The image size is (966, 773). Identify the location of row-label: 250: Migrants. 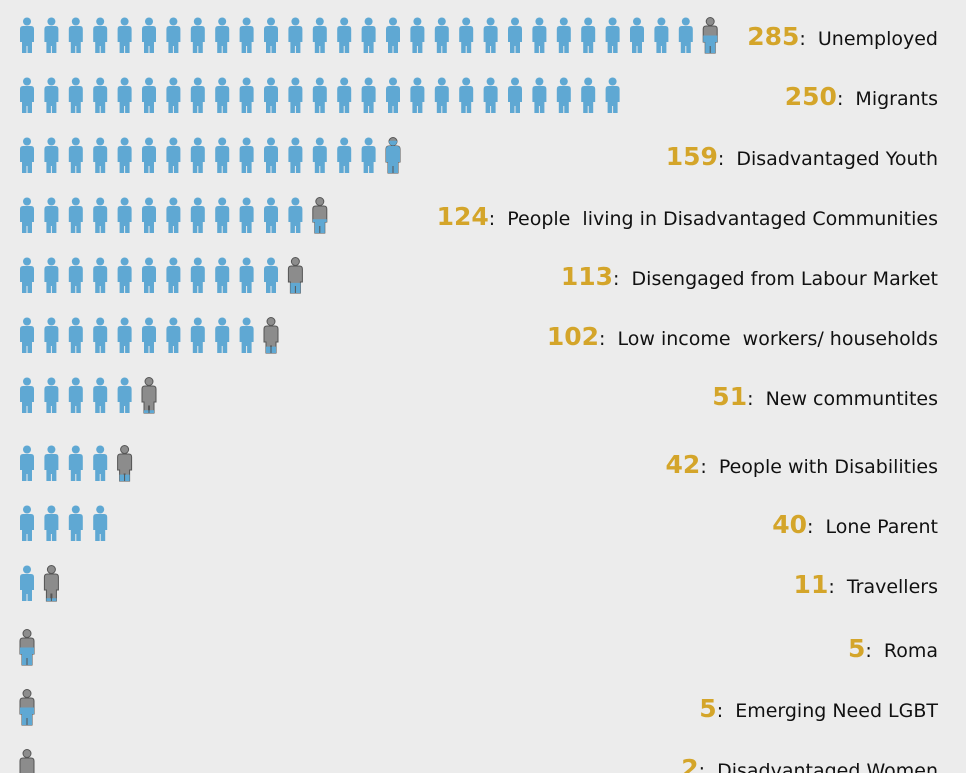
(861, 96).